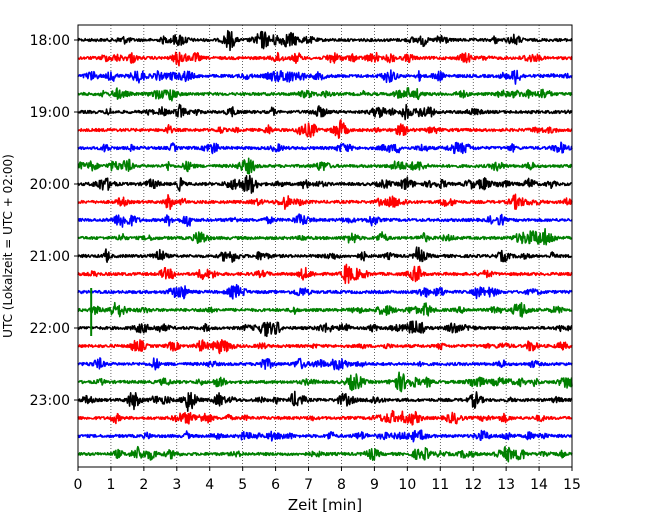 The image size is (650, 520). What do you see at coordinates (539, 485) in the screenshot?
I see `x-tick-label-14: 14` at bounding box center [539, 485].